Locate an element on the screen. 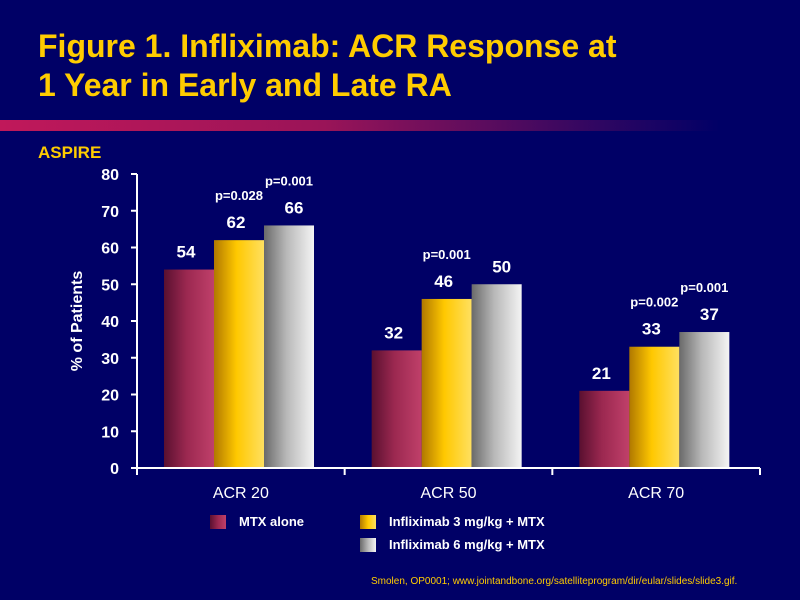 Image resolution: width=800 pixels, height=600 pixels. data-label-1-1: 46 is located at coordinates (443, 281).